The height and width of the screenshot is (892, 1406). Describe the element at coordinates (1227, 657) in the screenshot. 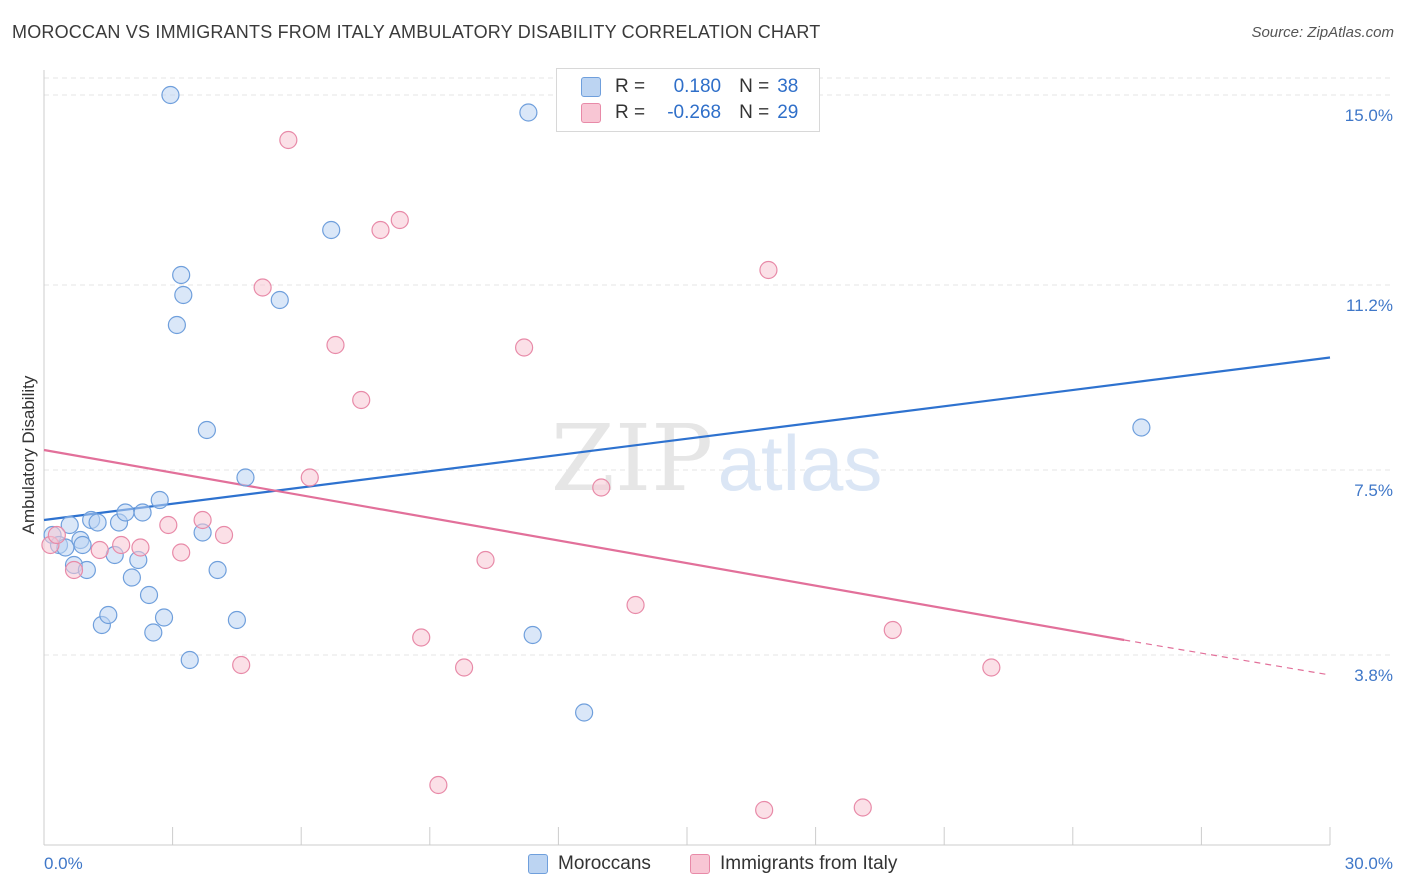

I see `italy-trend-extension` at that location.